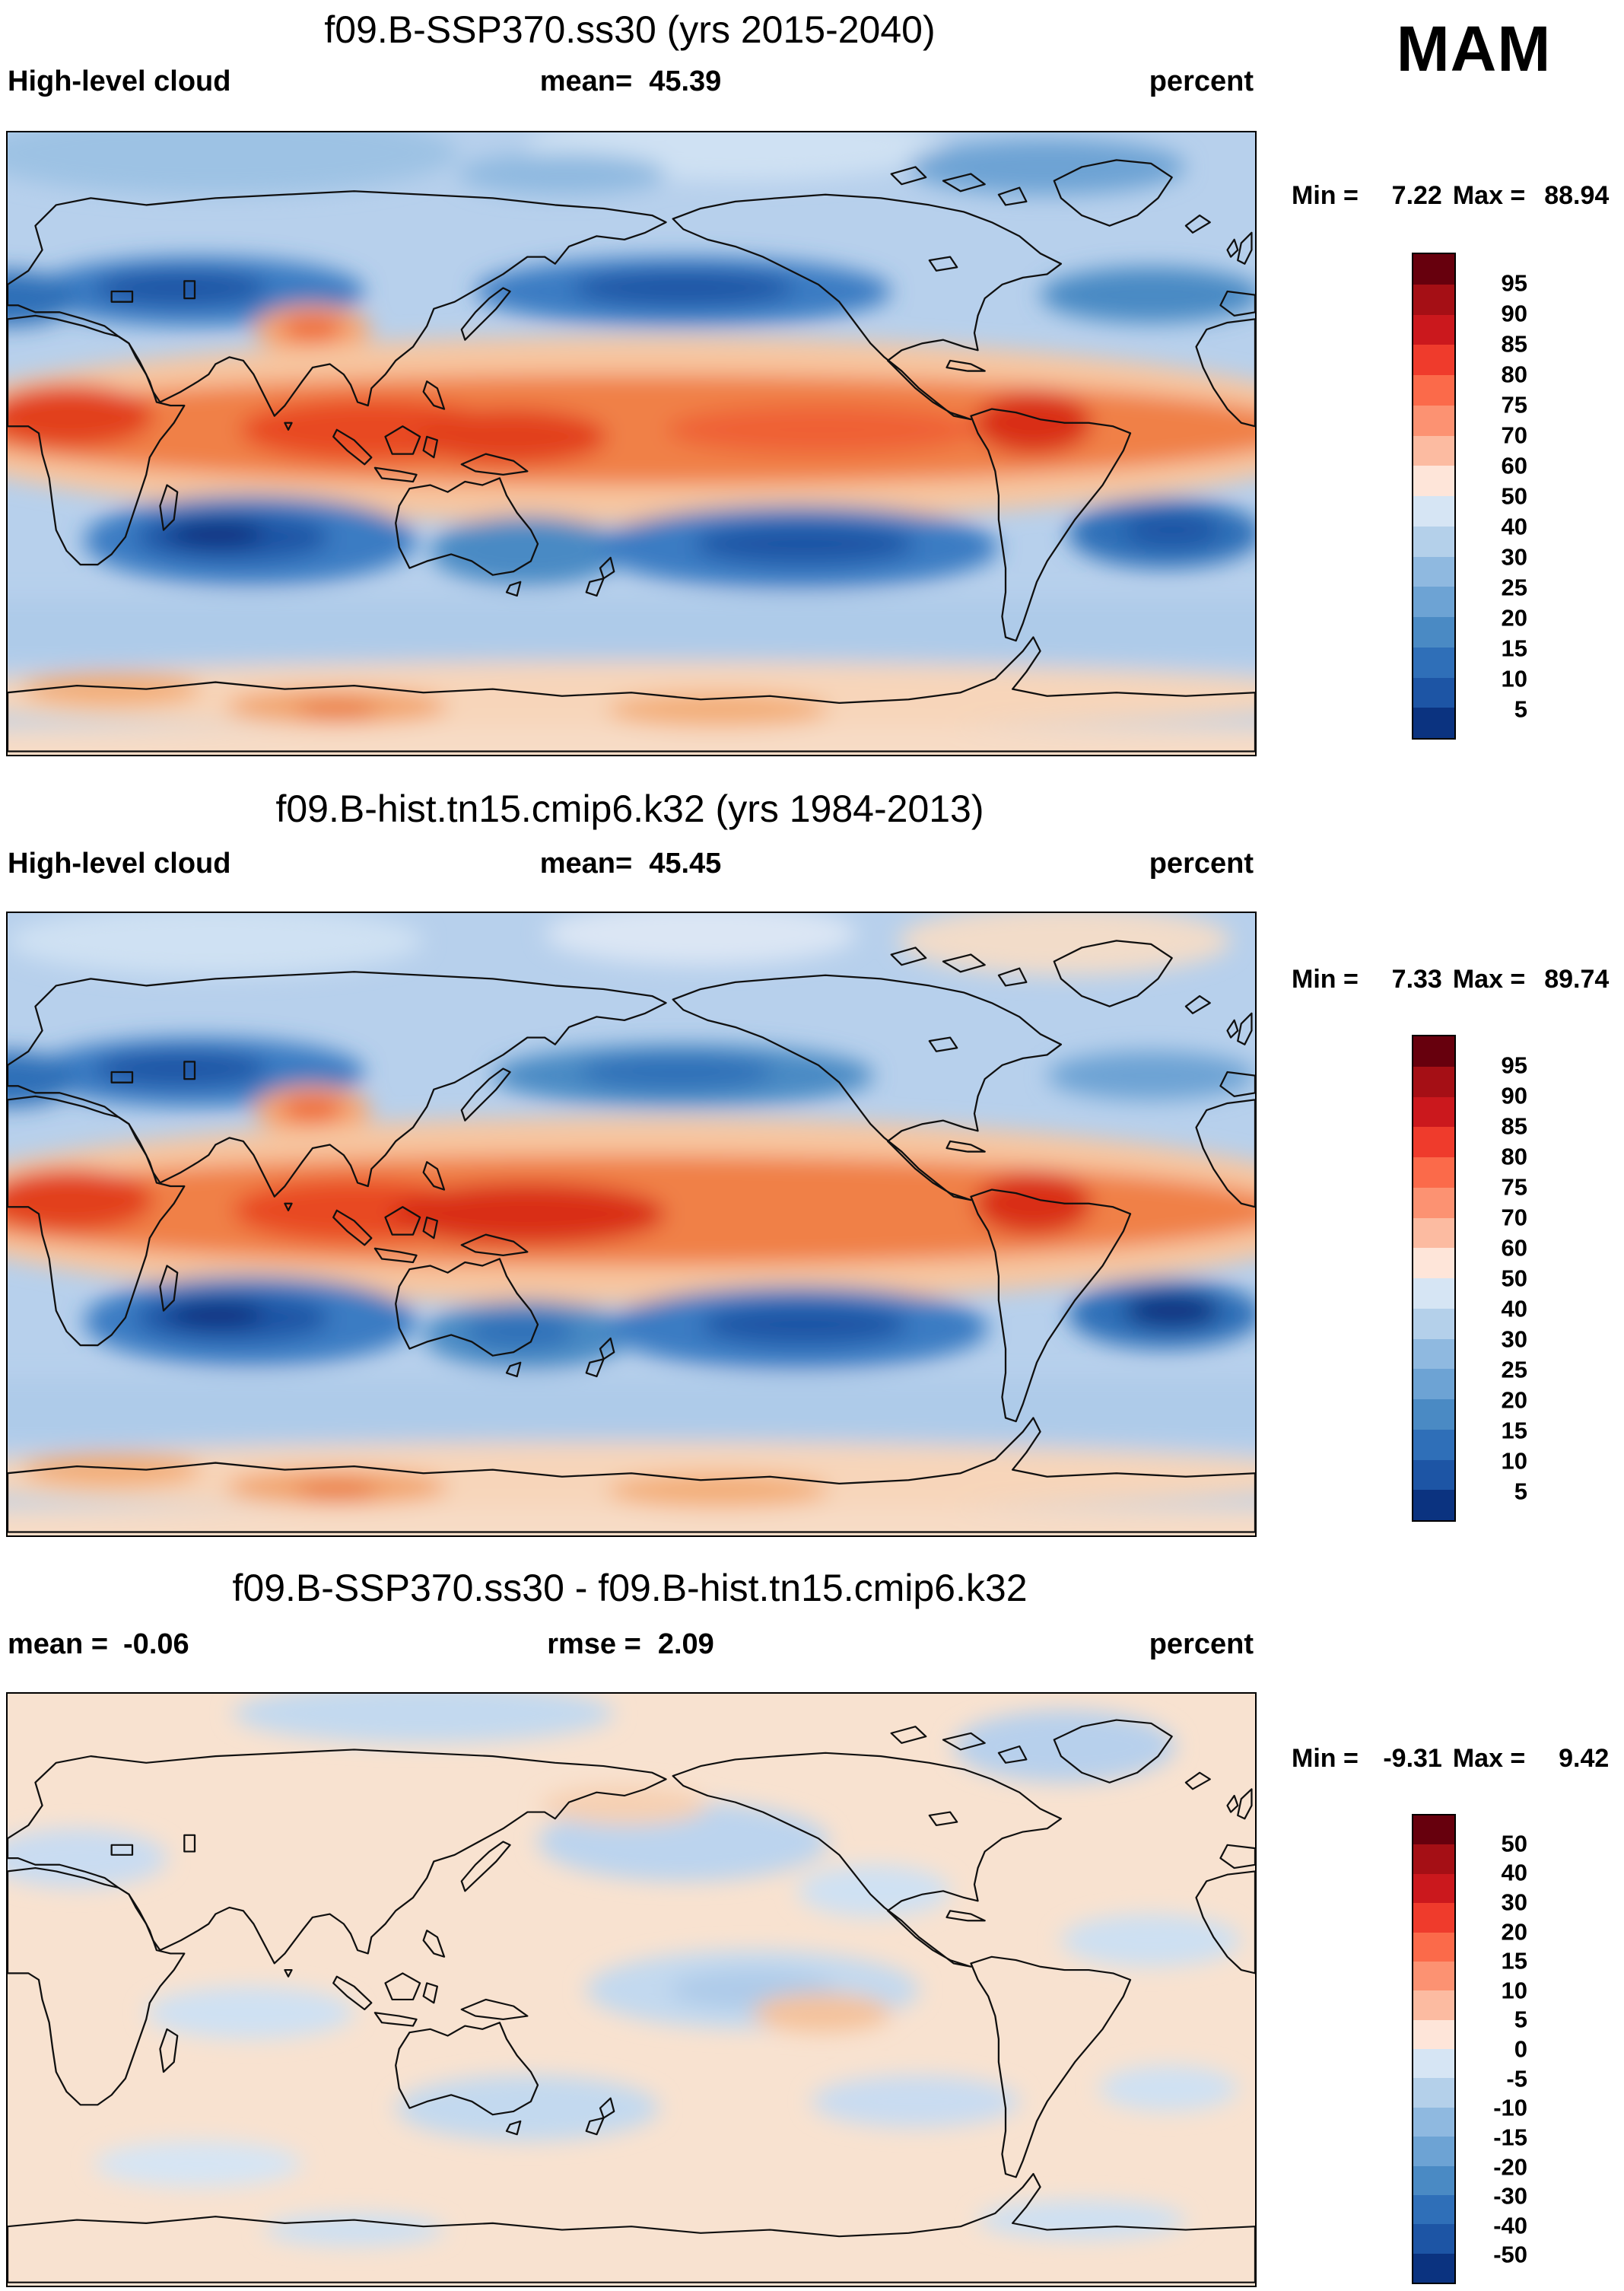 The width and height of the screenshot is (1624, 2291). I want to click on colorbar-panel1: 95 90 85 80 75 70 60 50 40 30 25 20 15 10 5, so click(1469, 496).